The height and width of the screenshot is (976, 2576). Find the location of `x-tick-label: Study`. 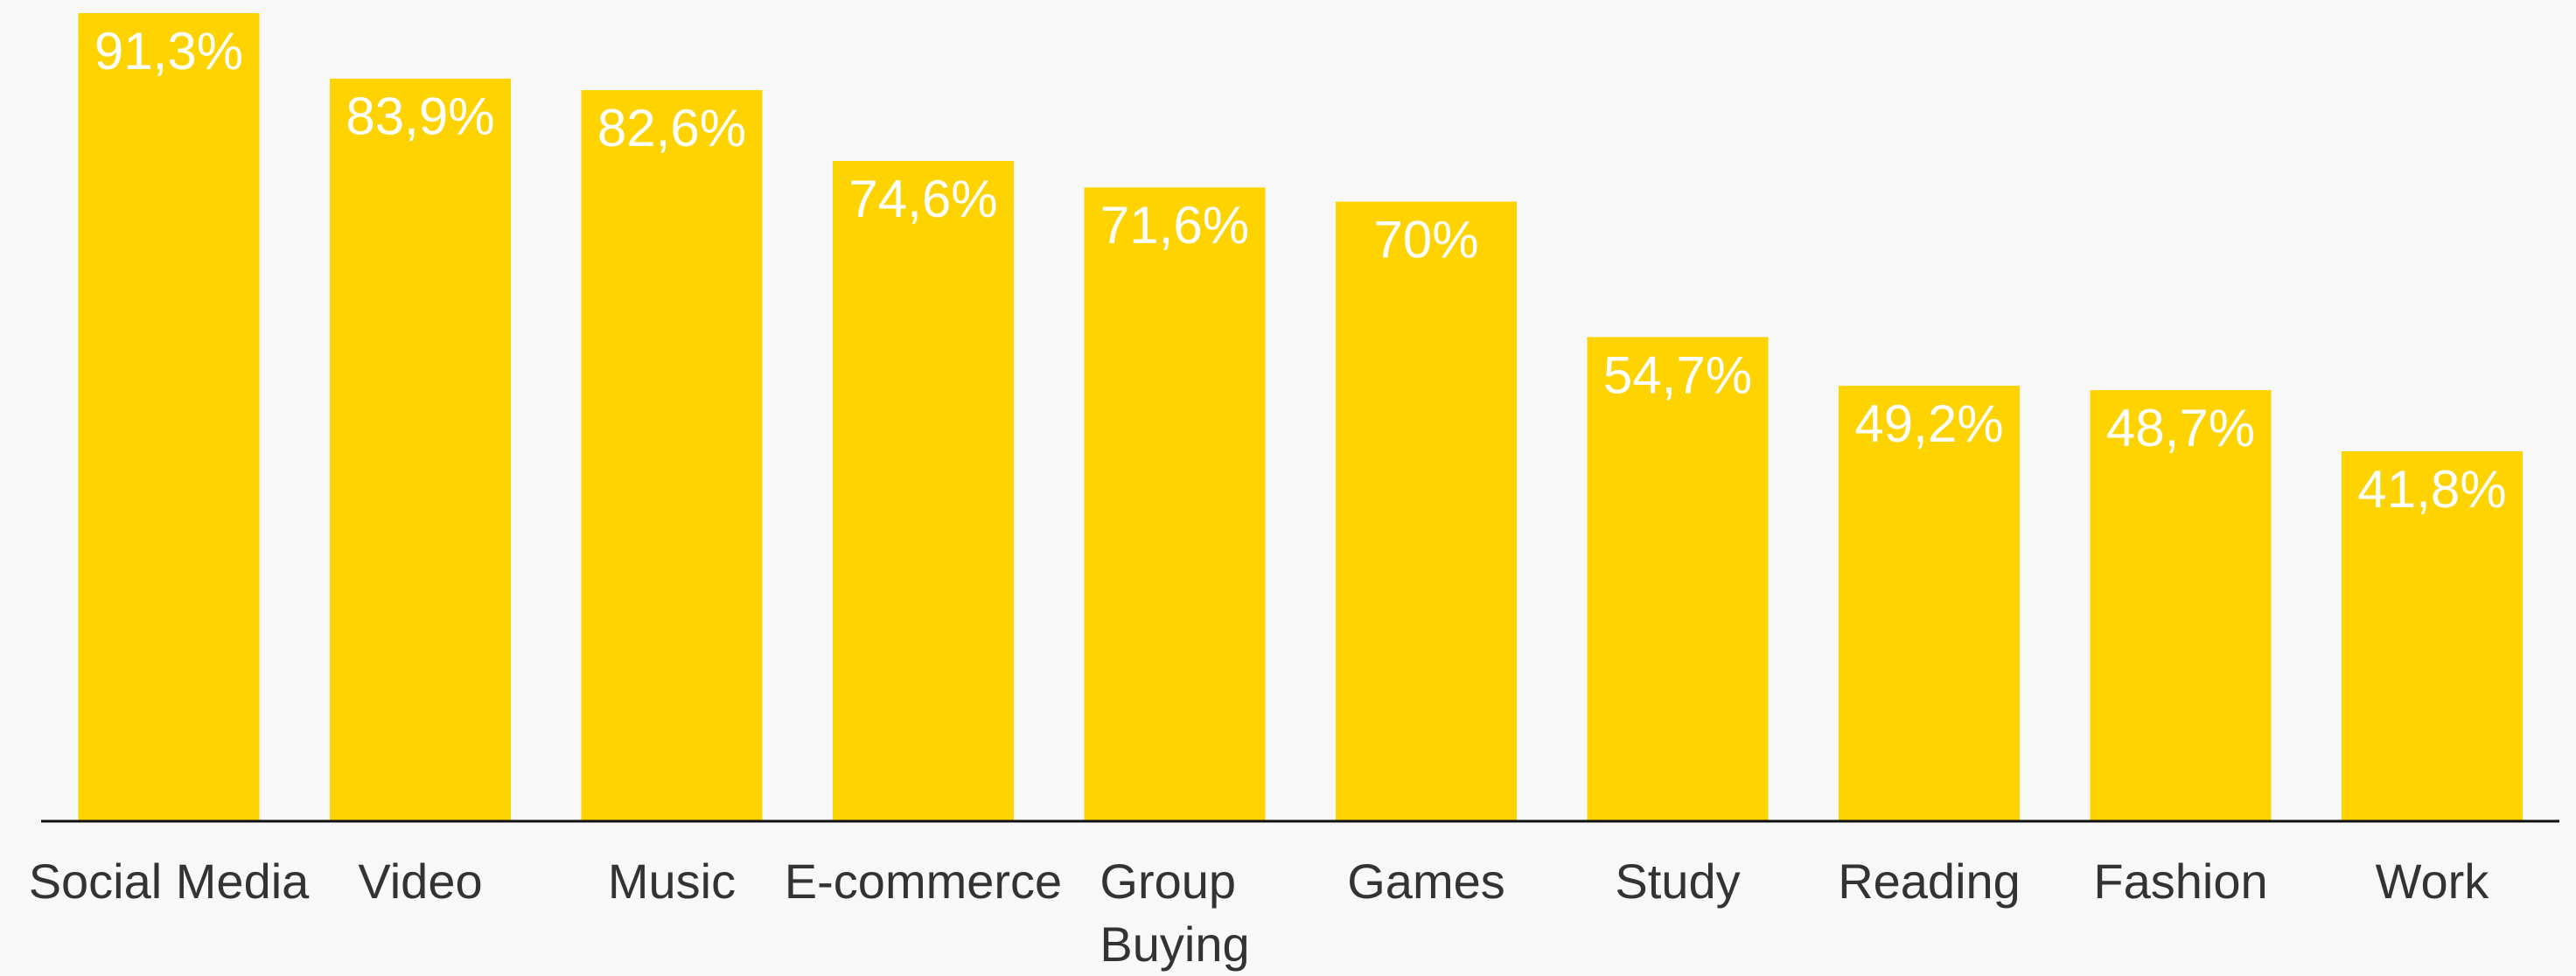

x-tick-label: Study is located at coordinates (1677, 881).